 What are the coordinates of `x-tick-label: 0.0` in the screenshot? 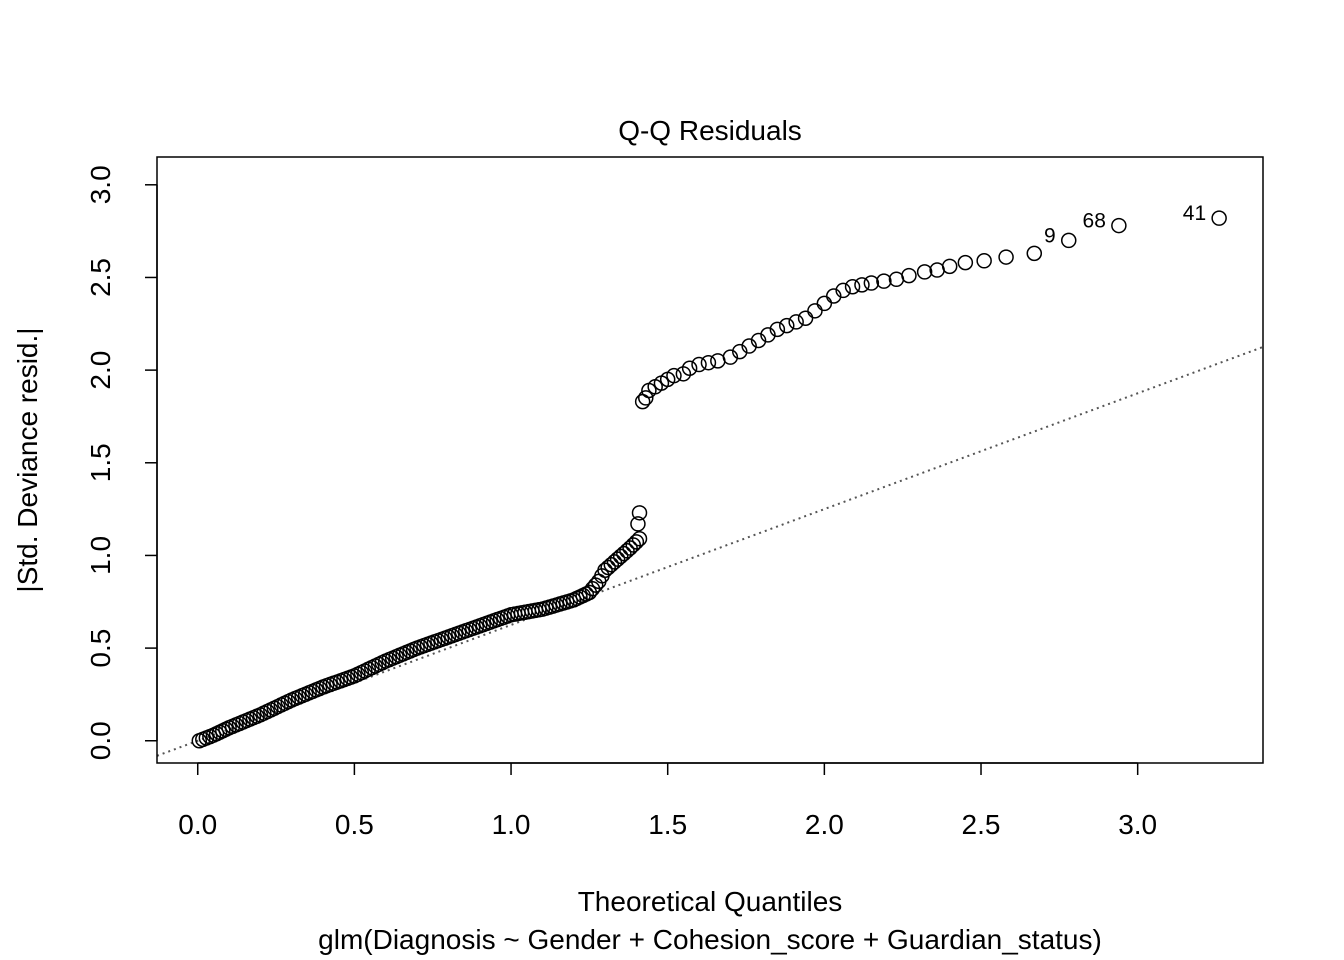 It's located at (197, 824).